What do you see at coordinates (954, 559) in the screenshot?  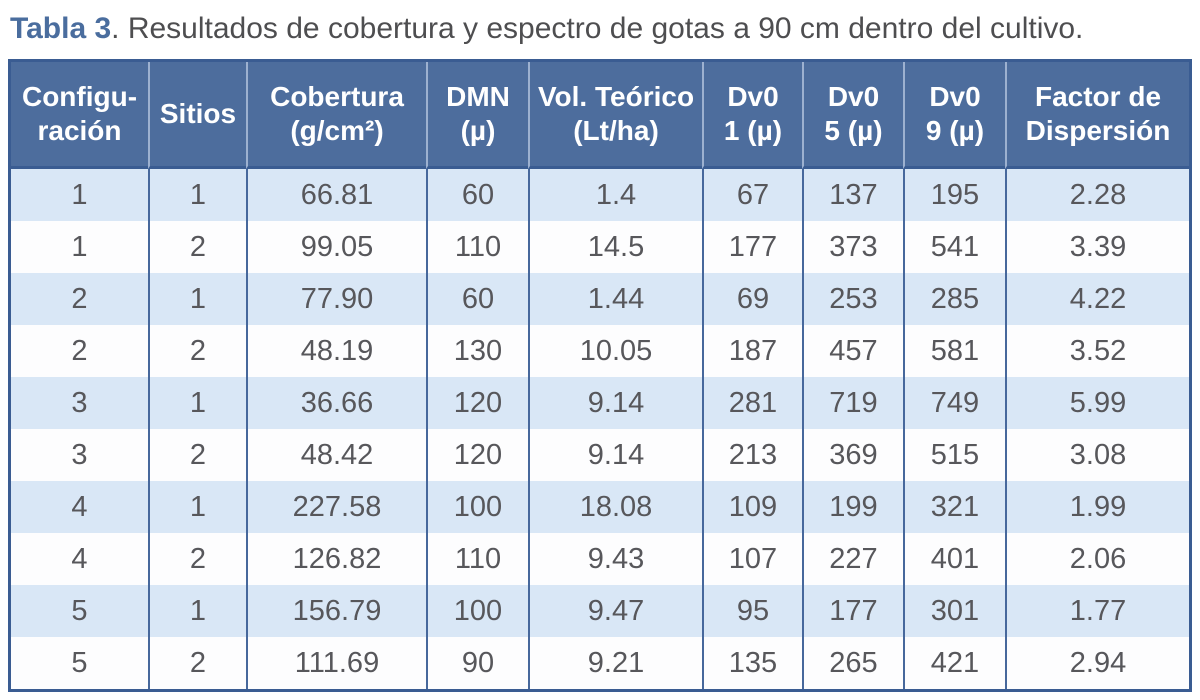 I see `cell: 401` at bounding box center [954, 559].